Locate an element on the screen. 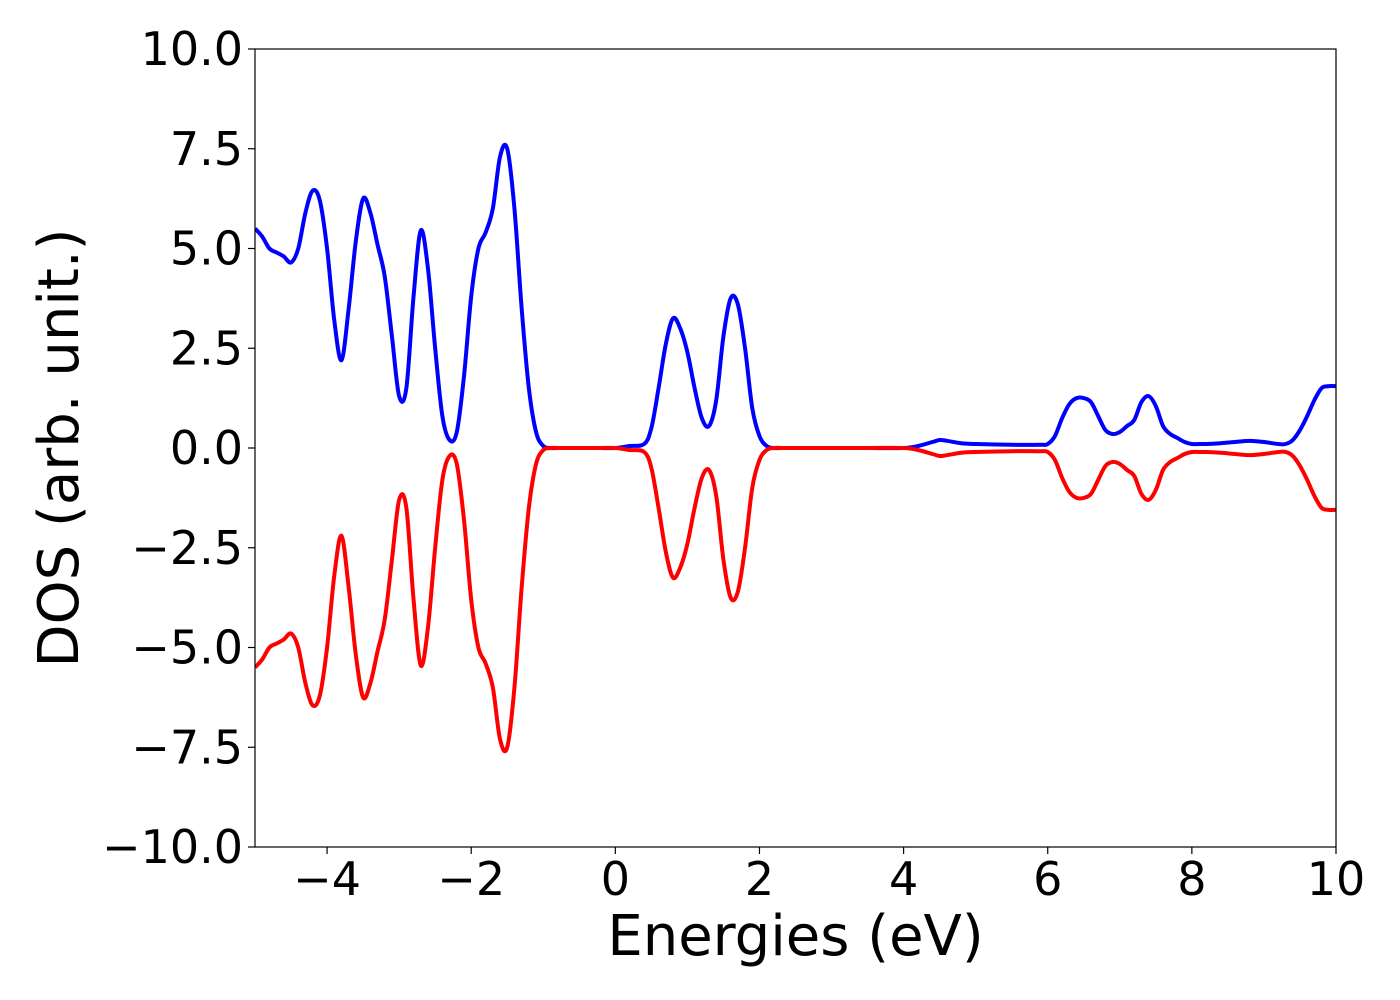  x-tick-label: −2 is located at coordinates (471, 879).